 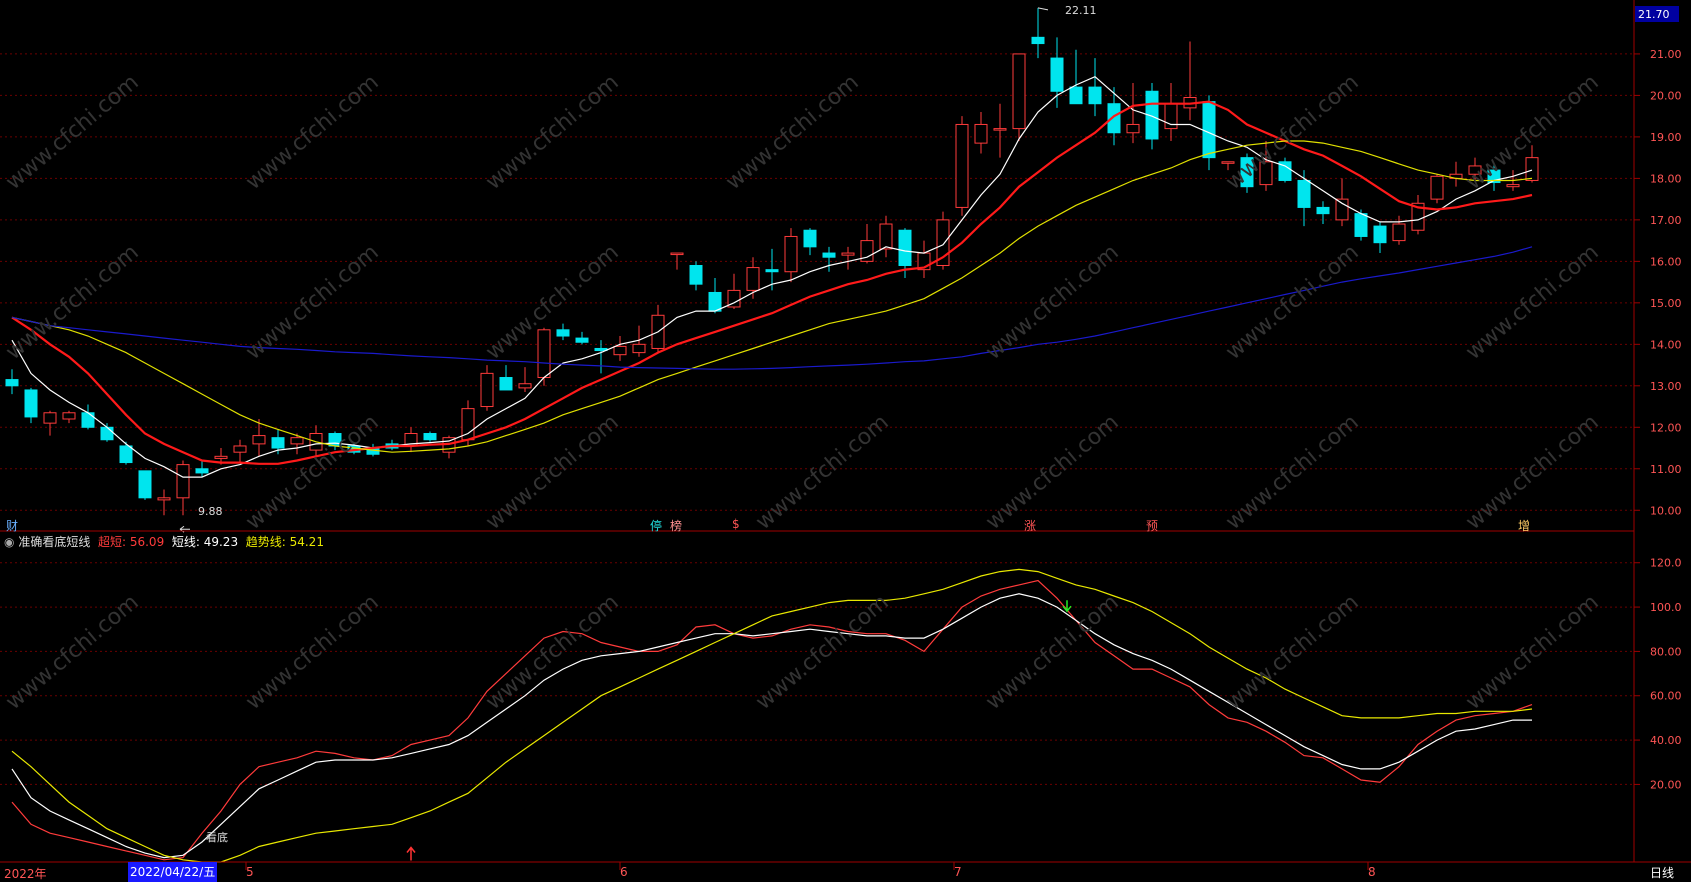 What do you see at coordinates (1666, 784) in the screenshot?
I see `indicator-tick-label: 20.00` at bounding box center [1666, 784].